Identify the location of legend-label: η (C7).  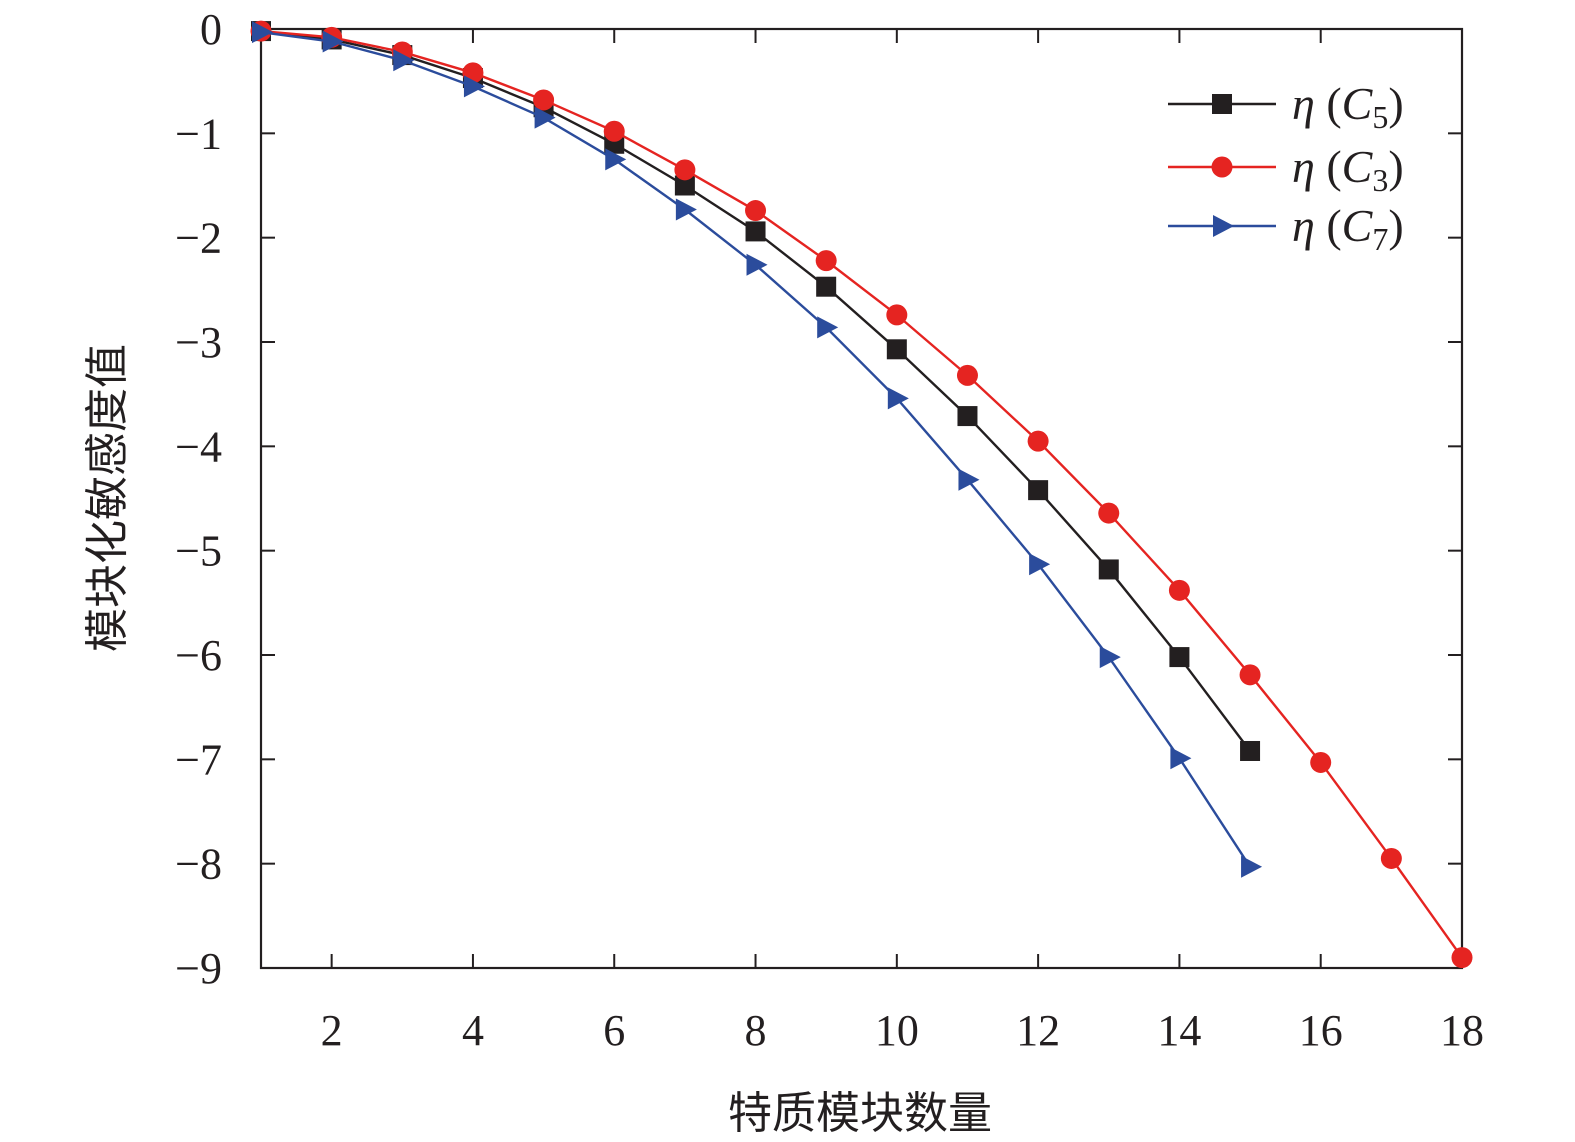
(1348, 228).